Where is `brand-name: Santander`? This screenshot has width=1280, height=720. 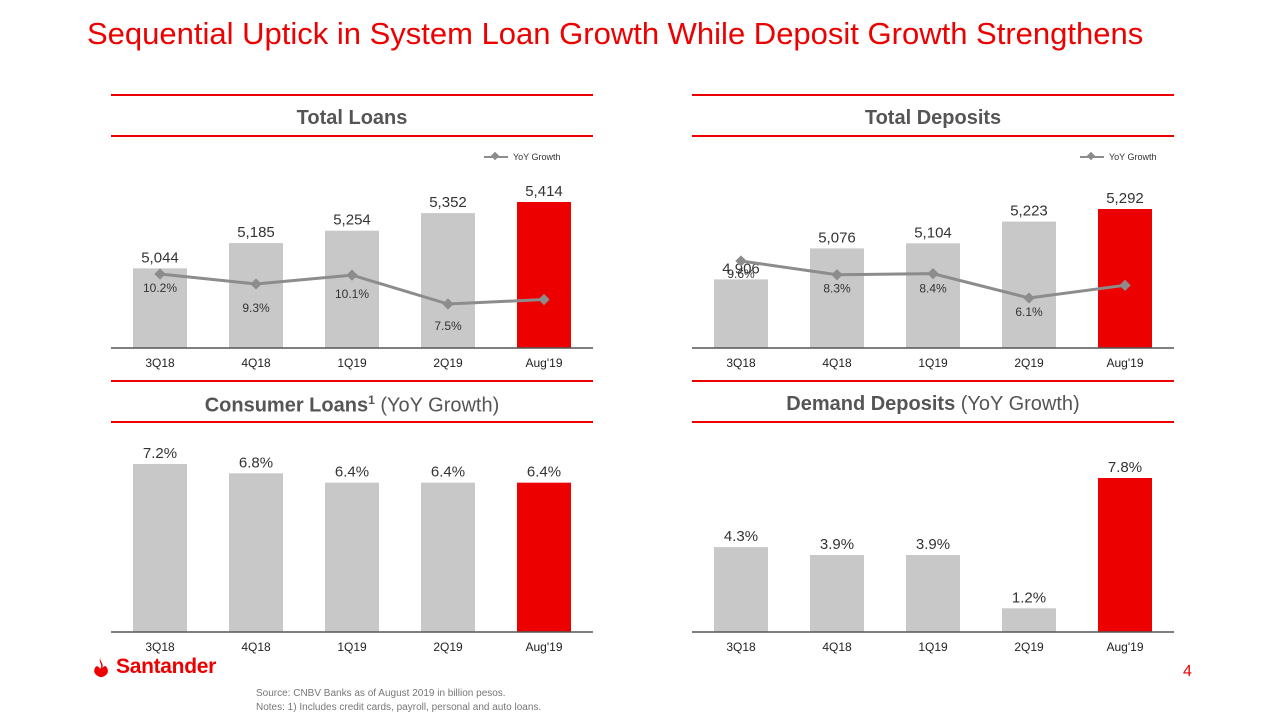
brand-name: Santander is located at coordinates (166, 666).